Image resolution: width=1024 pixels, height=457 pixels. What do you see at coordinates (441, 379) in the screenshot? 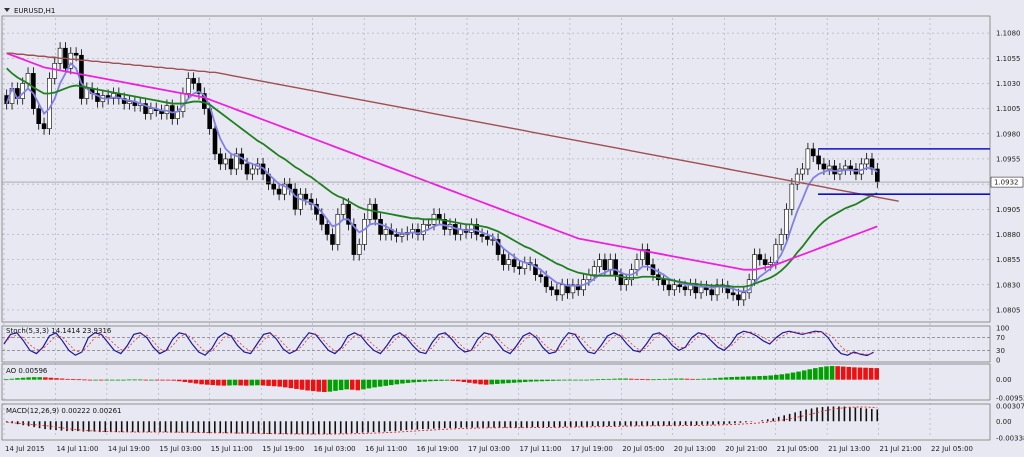
I see `ao-layer` at bounding box center [441, 379].